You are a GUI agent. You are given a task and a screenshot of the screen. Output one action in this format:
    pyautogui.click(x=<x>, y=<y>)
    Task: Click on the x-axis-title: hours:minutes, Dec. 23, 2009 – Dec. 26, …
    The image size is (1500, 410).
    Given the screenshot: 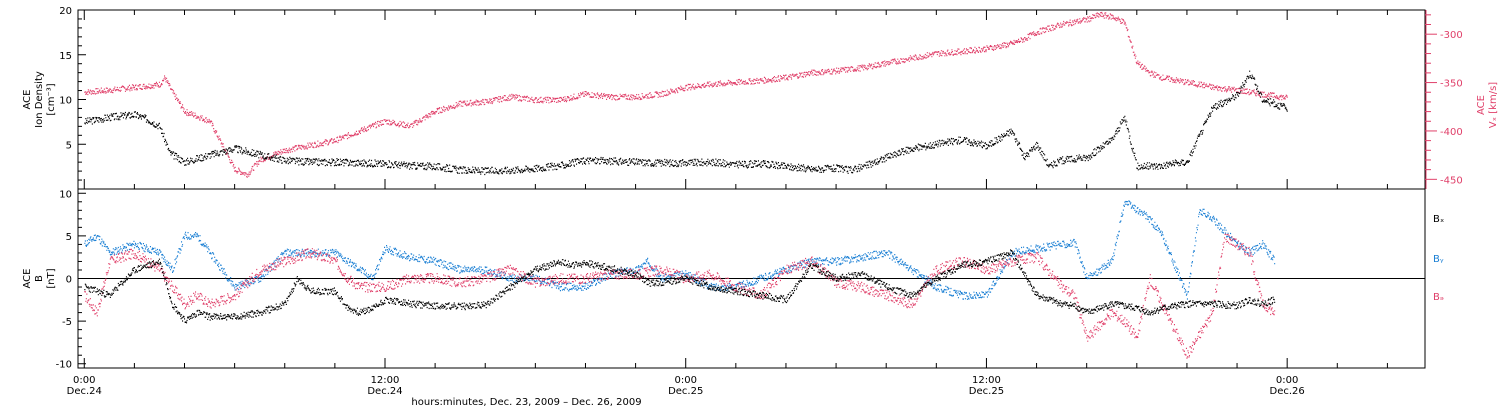 What is the action you would take?
    pyautogui.click(x=526, y=402)
    